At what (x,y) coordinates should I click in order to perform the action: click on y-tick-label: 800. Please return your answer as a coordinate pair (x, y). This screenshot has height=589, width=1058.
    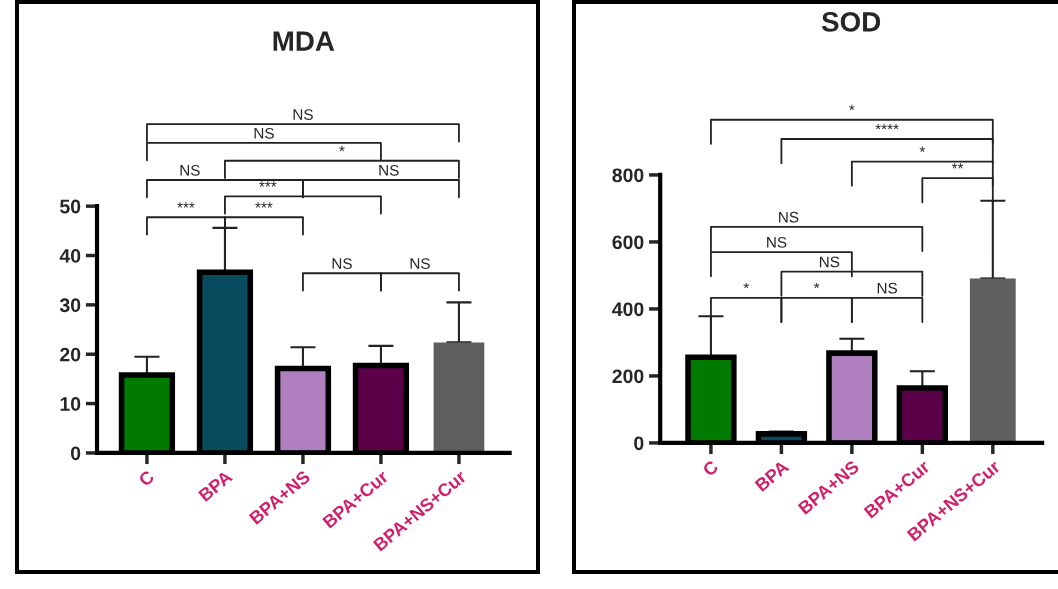
    Looking at the image, I should click on (628, 175).